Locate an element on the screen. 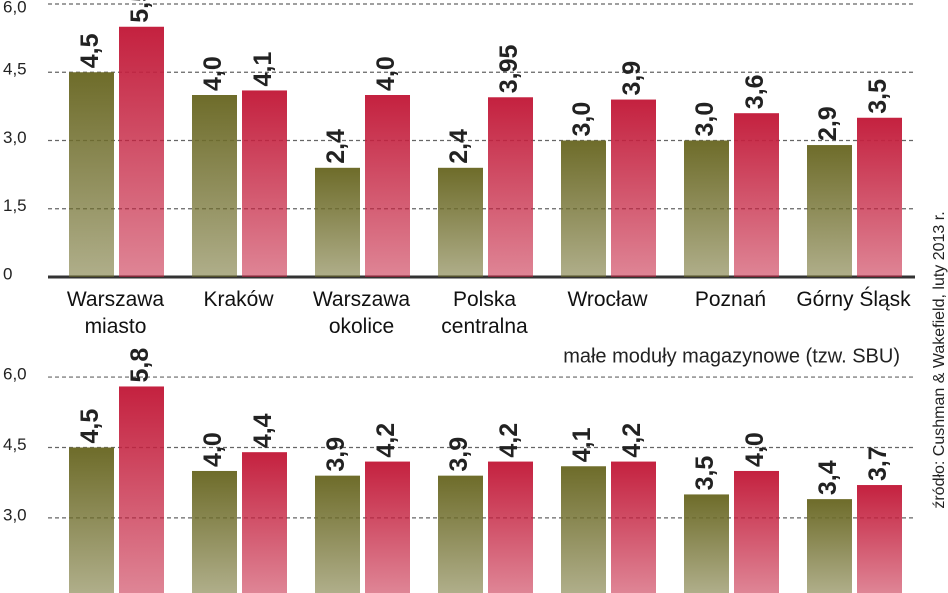  value-label: 3,7 is located at coordinates (878, 463).